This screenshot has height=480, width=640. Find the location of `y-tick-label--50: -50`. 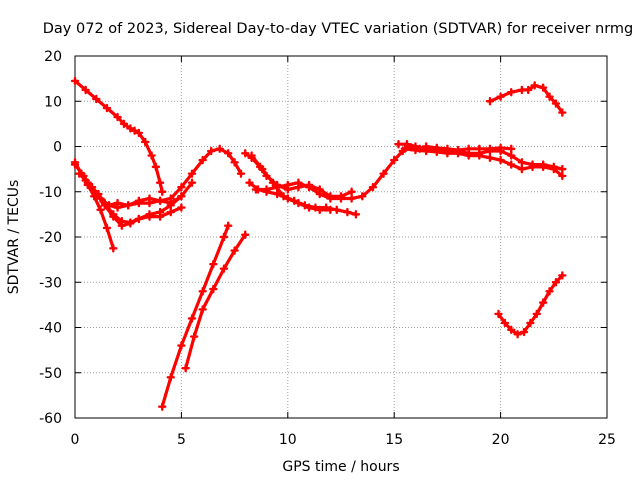

y-tick-label--50: -50 is located at coordinates (50, 374).